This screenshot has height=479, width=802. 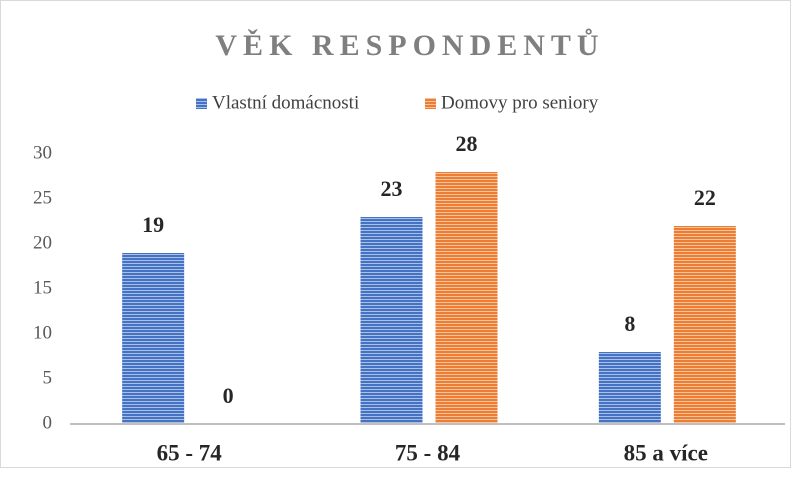 What do you see at coordinates (42, 197) in the screenshot?
I see `y-tick-label: 25` at bounding box center [42, 197].